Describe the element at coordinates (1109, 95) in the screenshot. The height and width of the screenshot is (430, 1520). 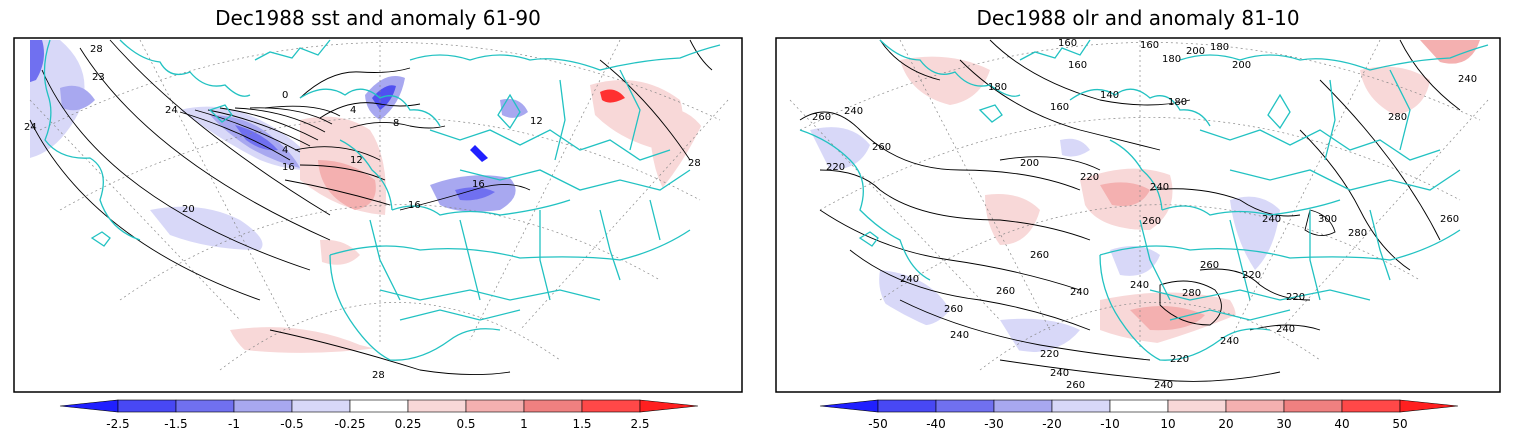
I see `contour-label: 140` at that location.